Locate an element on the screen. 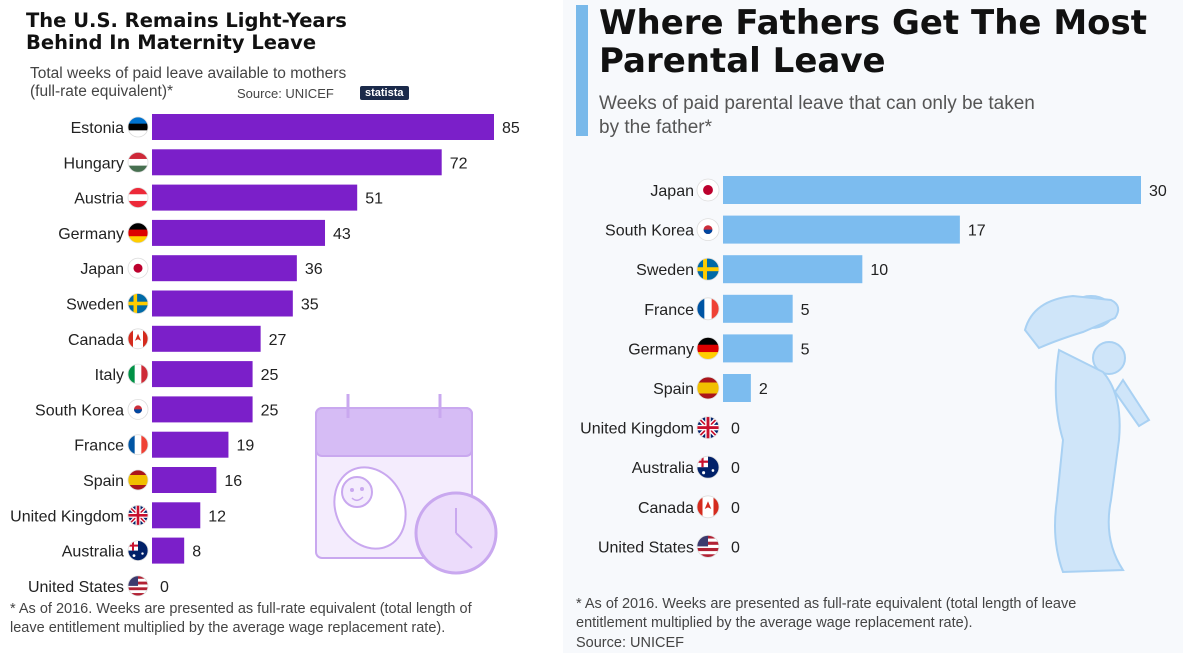 The image size is (1183, 653). bar-row: Japan 30 is located at coordinates (908, 190).